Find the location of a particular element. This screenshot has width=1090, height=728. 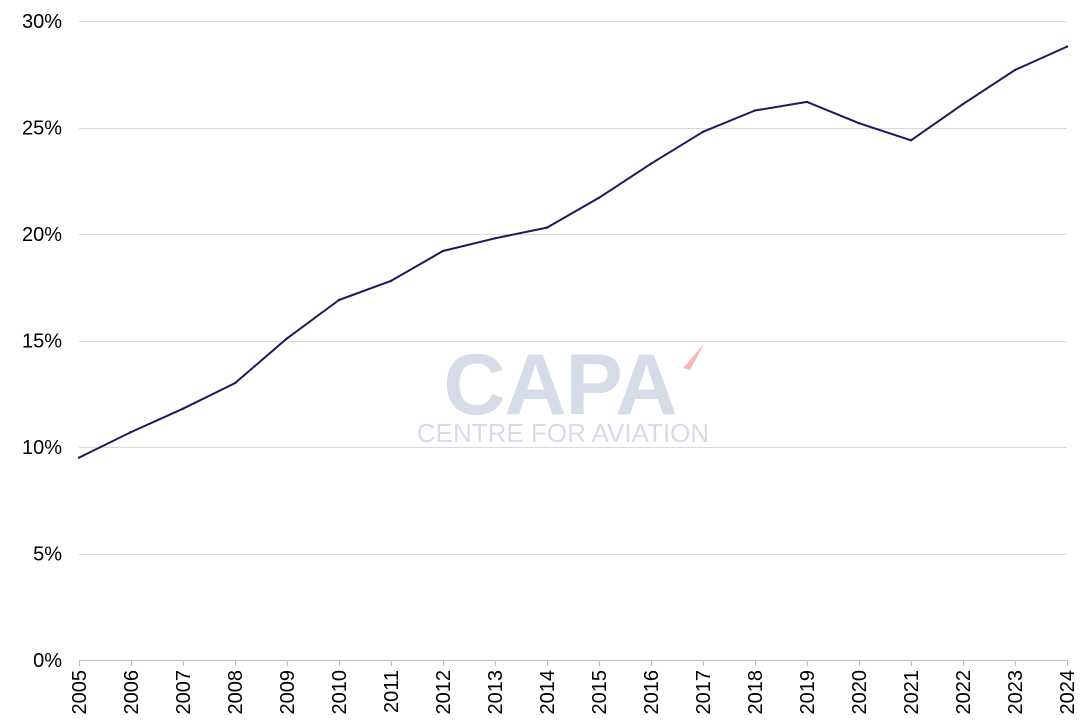

y-tick-label: 20% is located at coordinates (42, 235).